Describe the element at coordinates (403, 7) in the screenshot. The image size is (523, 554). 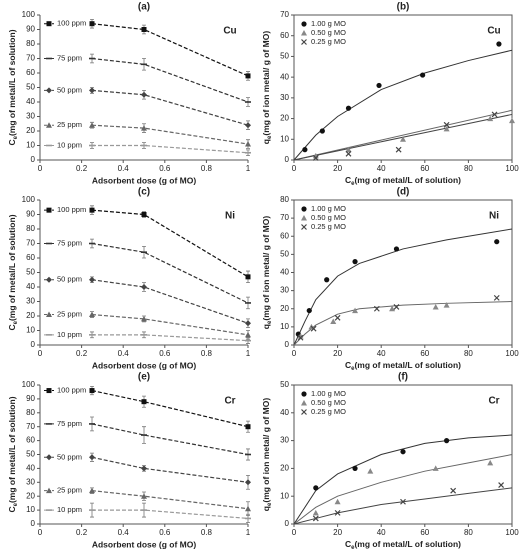
I see `panel-title: (b)` at that location.